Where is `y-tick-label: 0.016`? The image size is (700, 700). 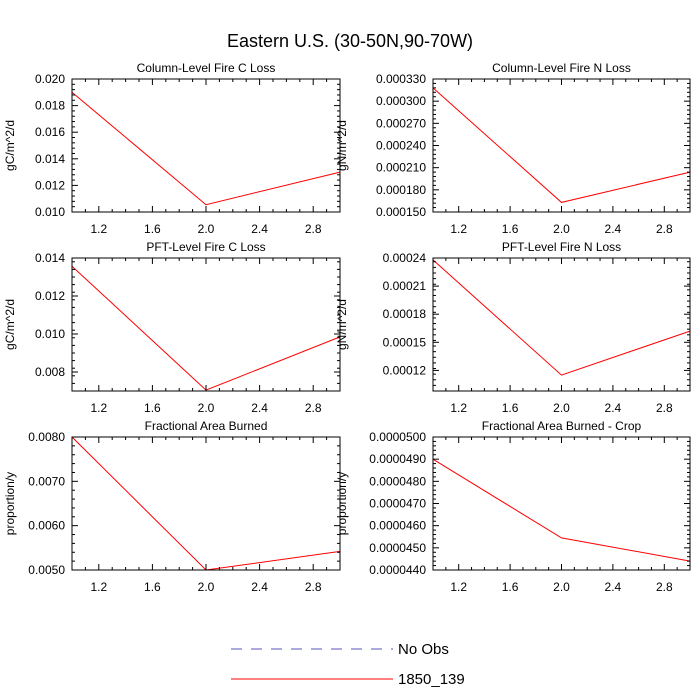 y-tick-label: 0.016 is located at coordinates (50, 132).